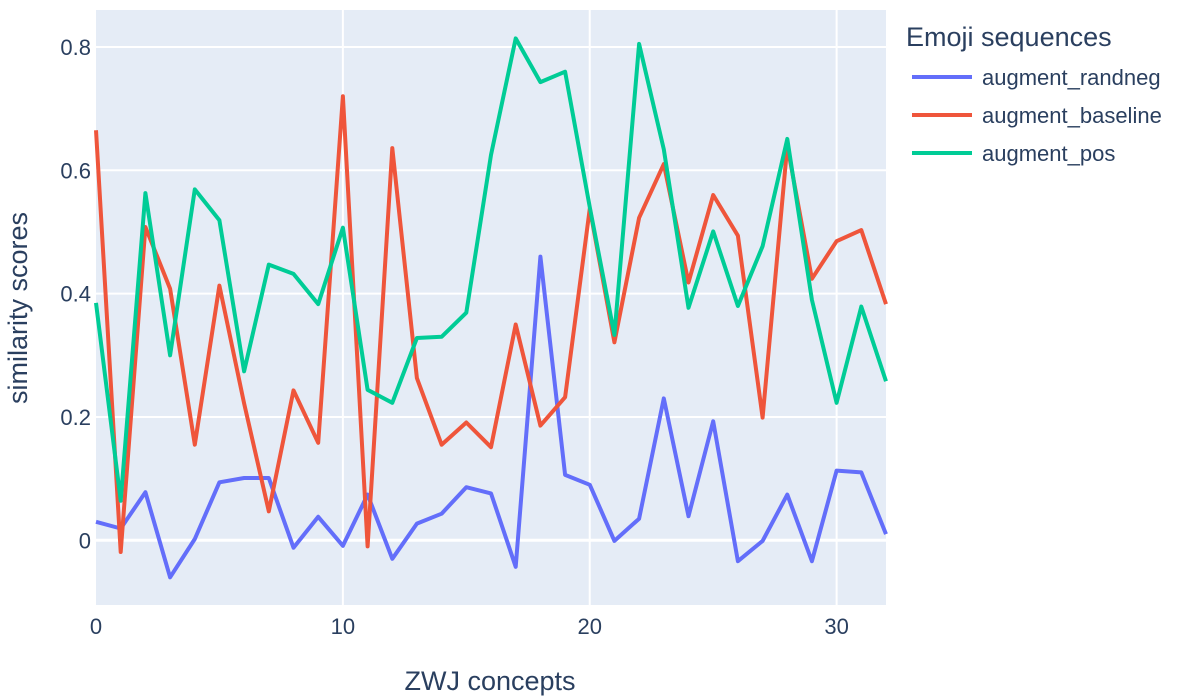  Describe the element at coordinates (1048, 153) in the screenshot. I see `legend-label-augment_pos: augment_pos` at that location.